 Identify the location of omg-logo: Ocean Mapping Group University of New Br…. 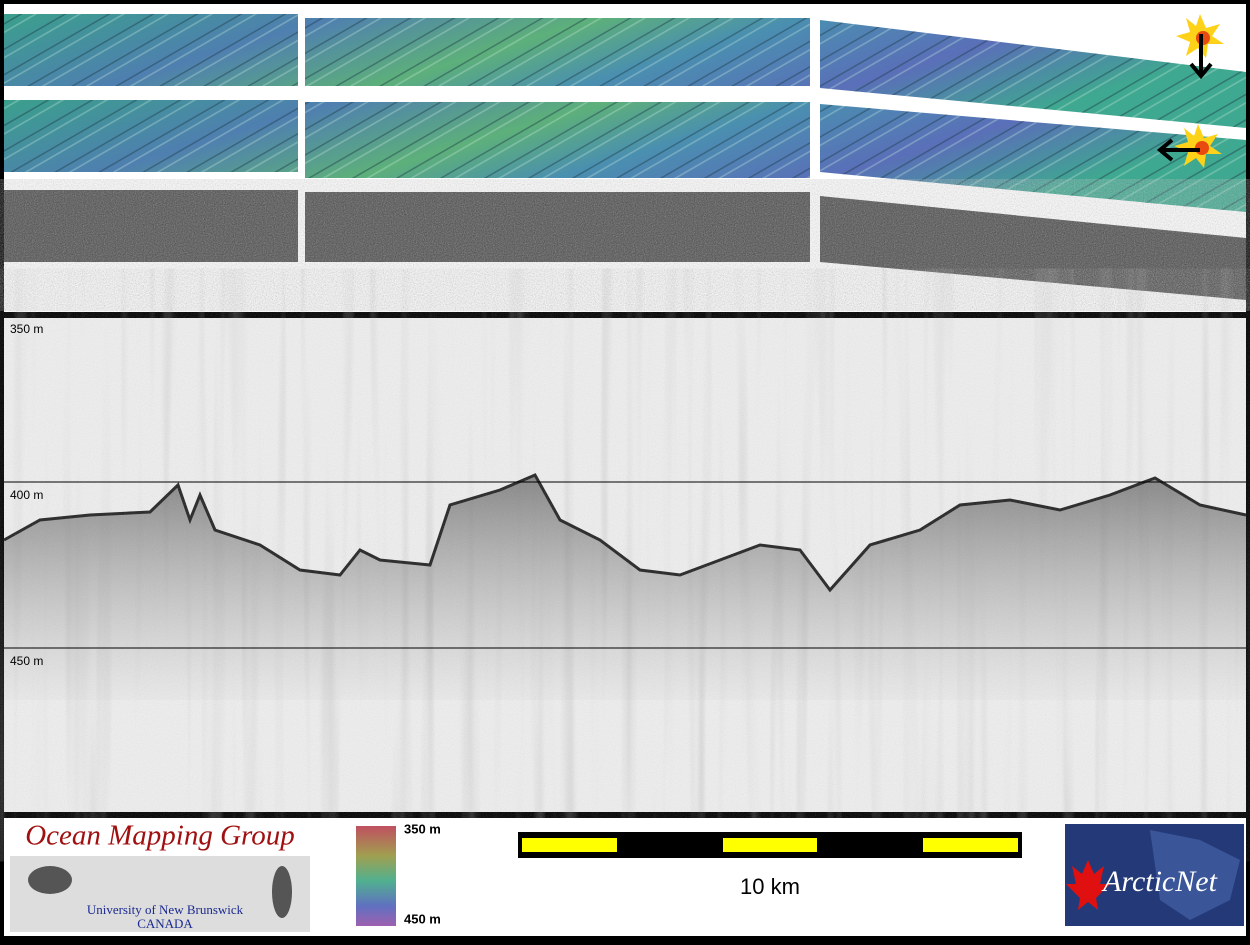
(160, 876).